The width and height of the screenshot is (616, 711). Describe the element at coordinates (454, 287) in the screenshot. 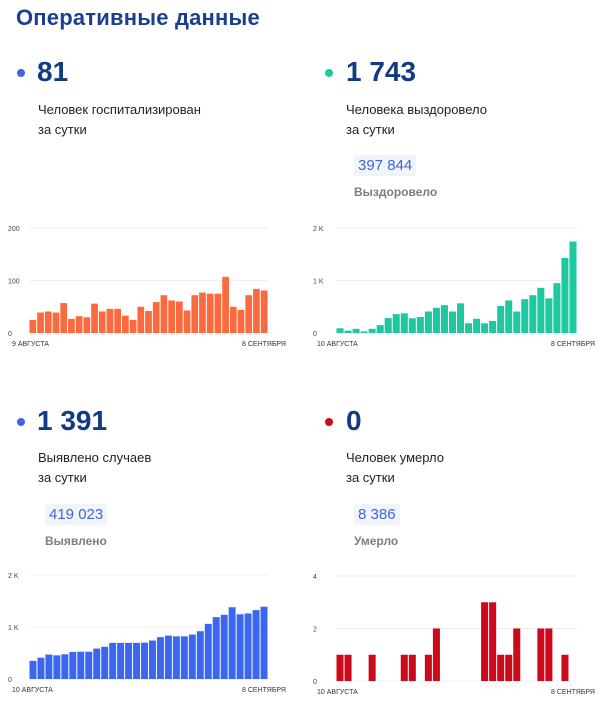

I see `chart-recovered: 0 1 K 2 K 10 АВГУСТА 8 СЕНТЯБРЯ` at that location.